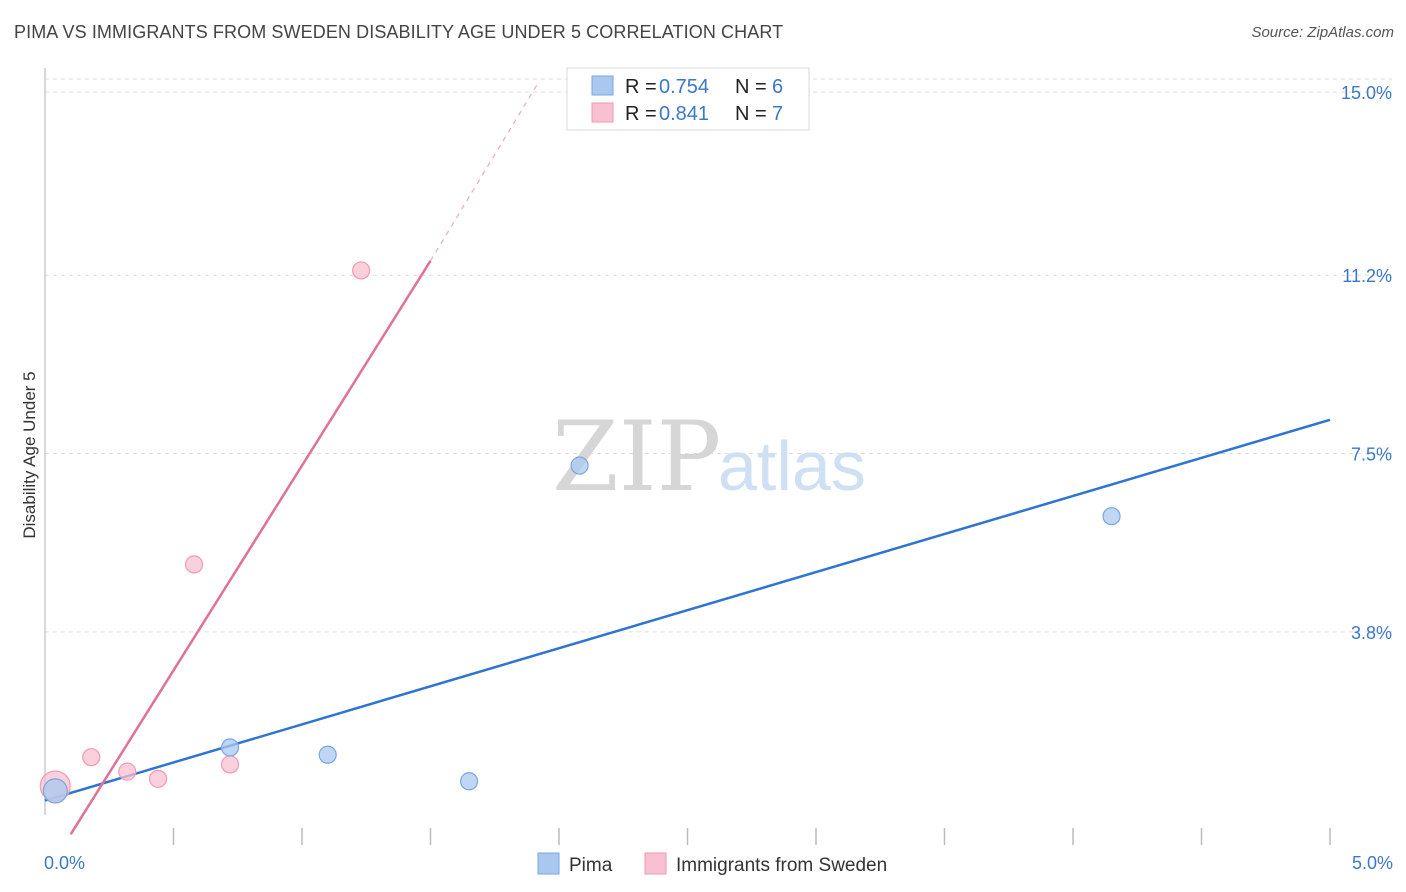 The height and width of the screenshot is (892, 1406). I want to click on y-tick-label: 7.5%, so click(1371, 455).